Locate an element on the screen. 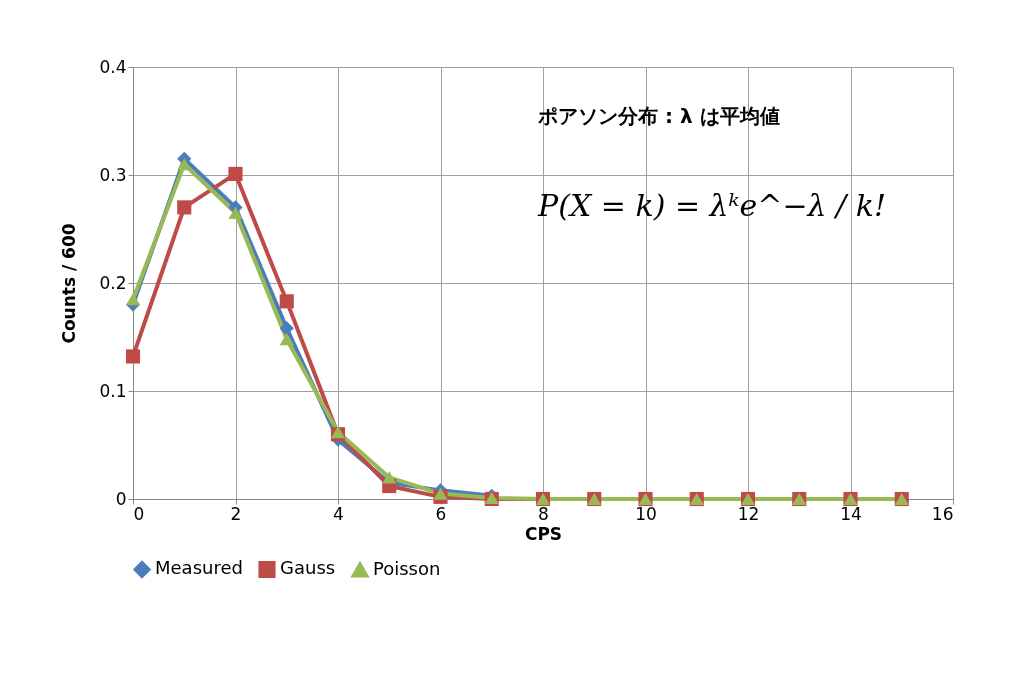  x-tick-label: 14 is located at coordinates (851, 513).